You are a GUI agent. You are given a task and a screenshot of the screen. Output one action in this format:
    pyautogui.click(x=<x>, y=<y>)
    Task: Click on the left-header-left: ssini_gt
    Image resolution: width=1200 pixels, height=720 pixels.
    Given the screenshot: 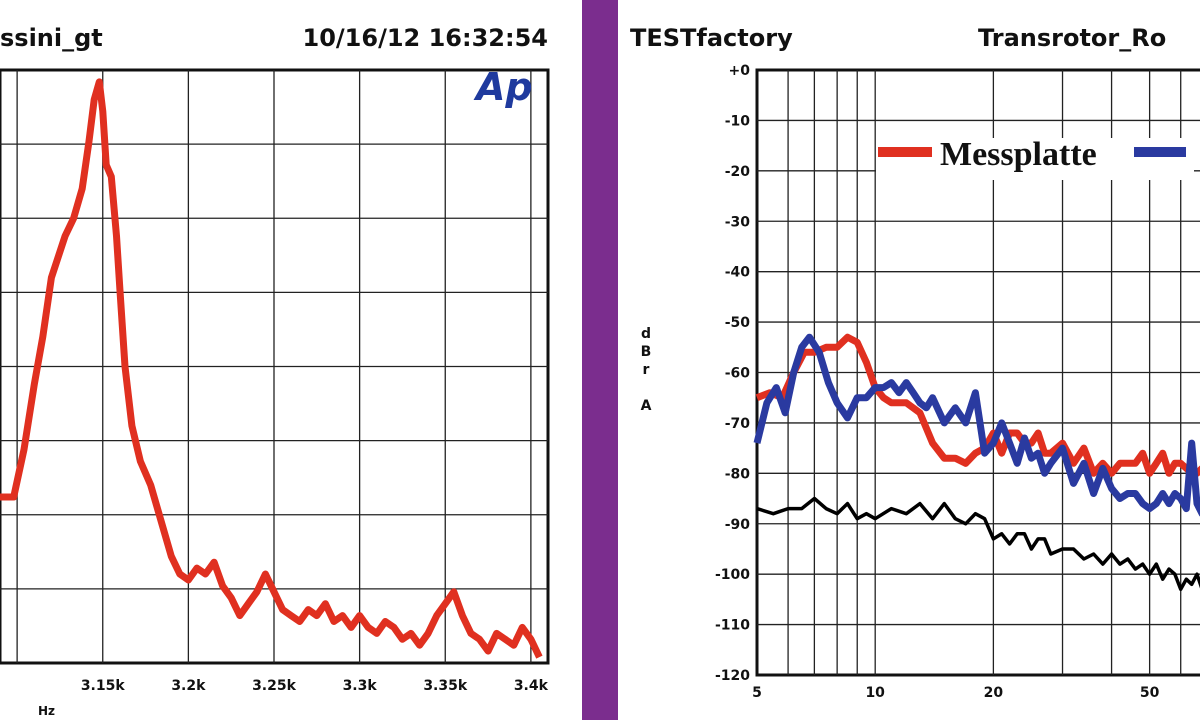 What is the action you would take?
    pyautogui.click(x=51, y=38)
    